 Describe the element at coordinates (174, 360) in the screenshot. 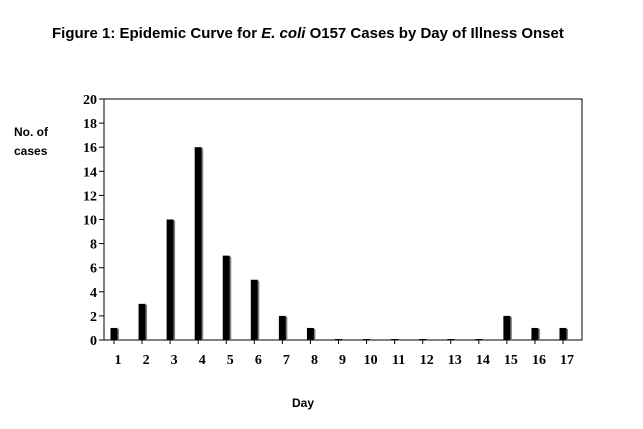

I see `x-tick-label: 3` at that location.